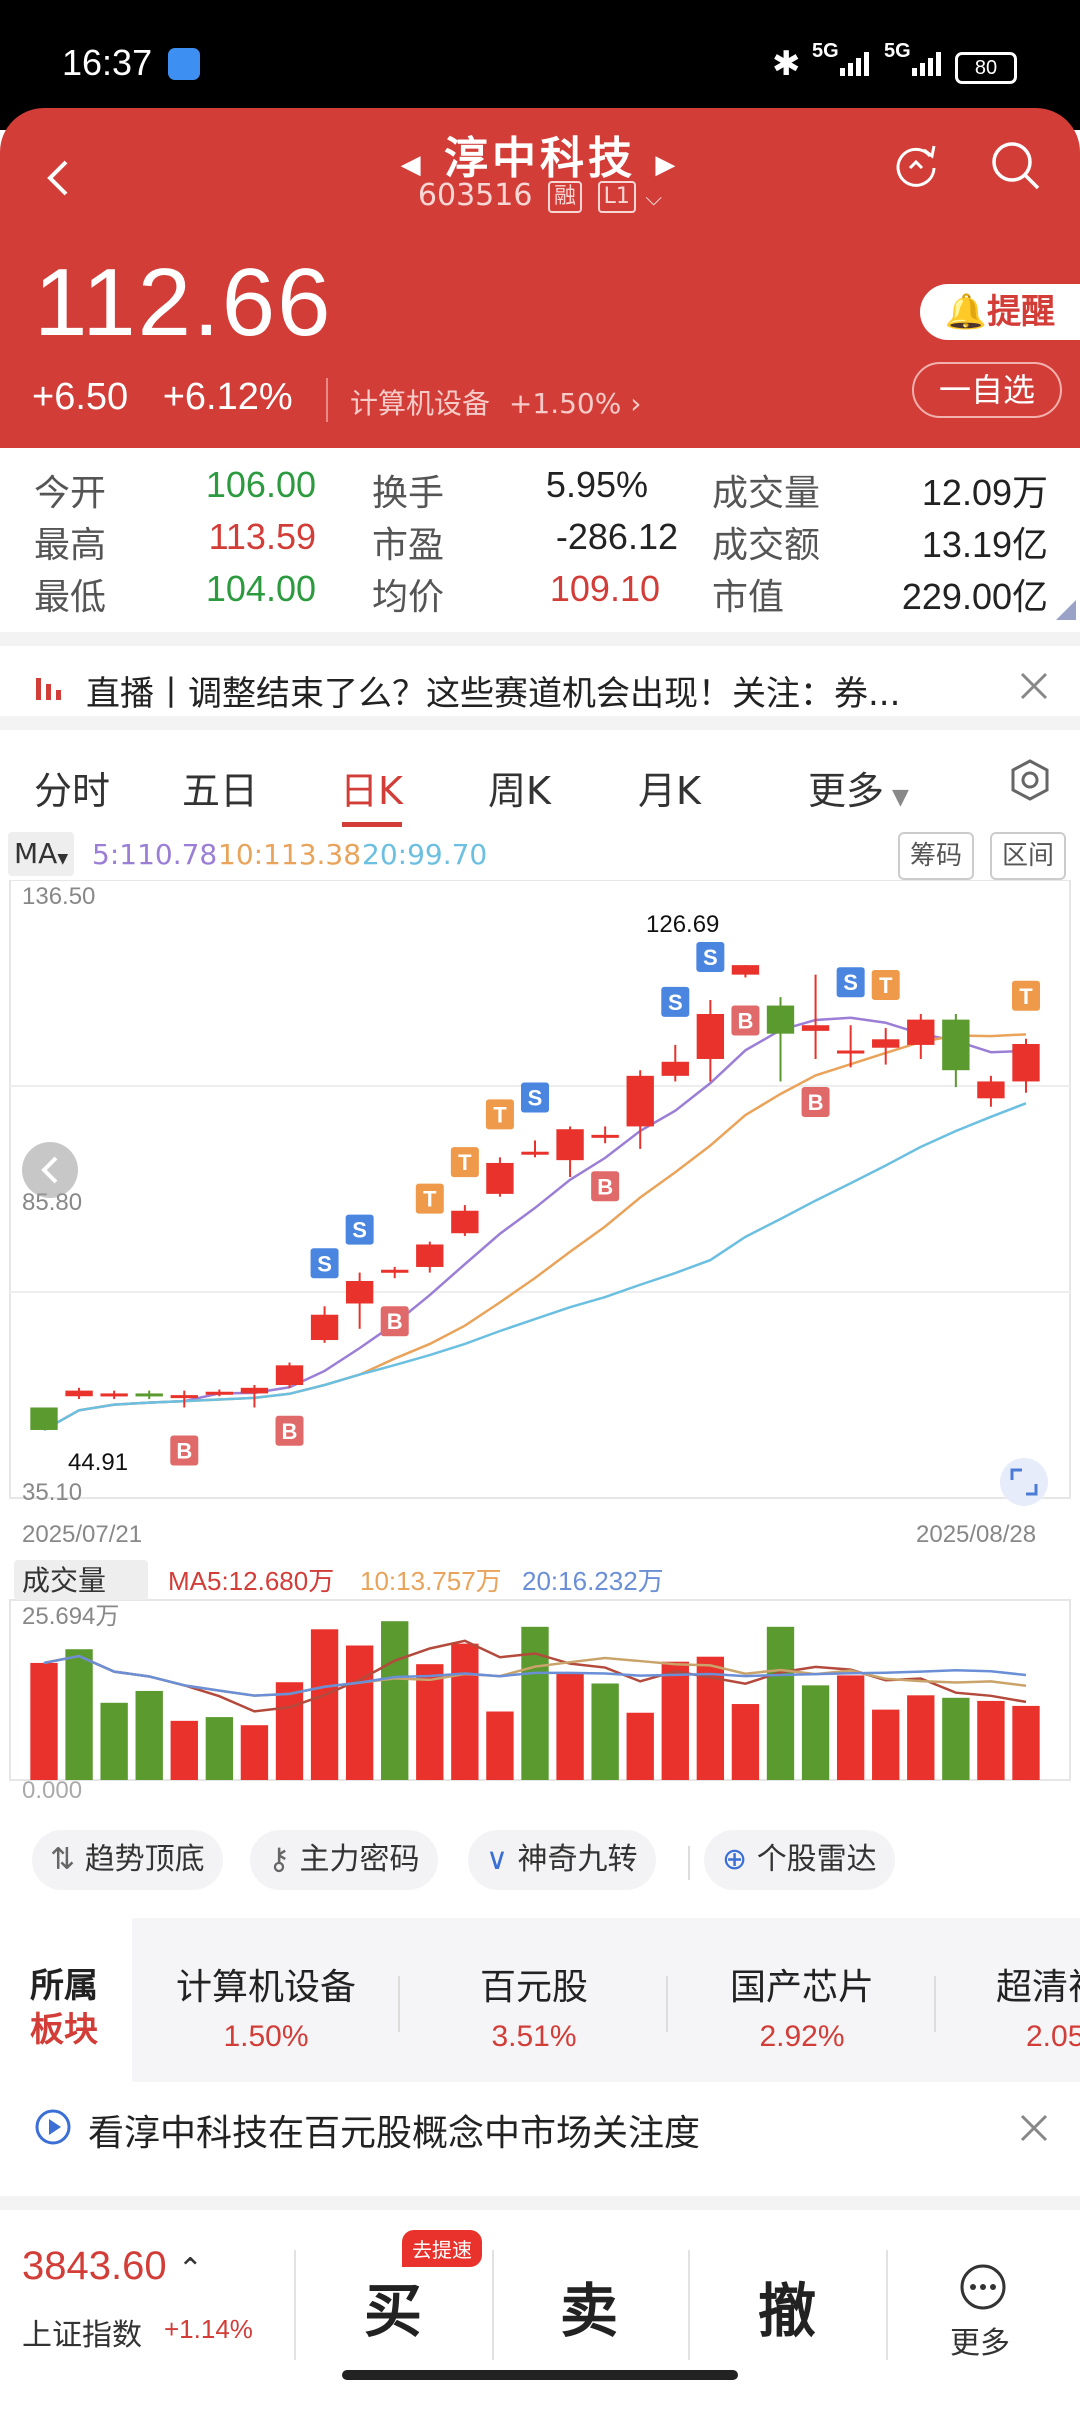 The height and width of the screenshot is (2414, 1080). Describe the element at coordinates (412, 165) in the screenshot. I see `prev-stock-icon: ◀` at that location.